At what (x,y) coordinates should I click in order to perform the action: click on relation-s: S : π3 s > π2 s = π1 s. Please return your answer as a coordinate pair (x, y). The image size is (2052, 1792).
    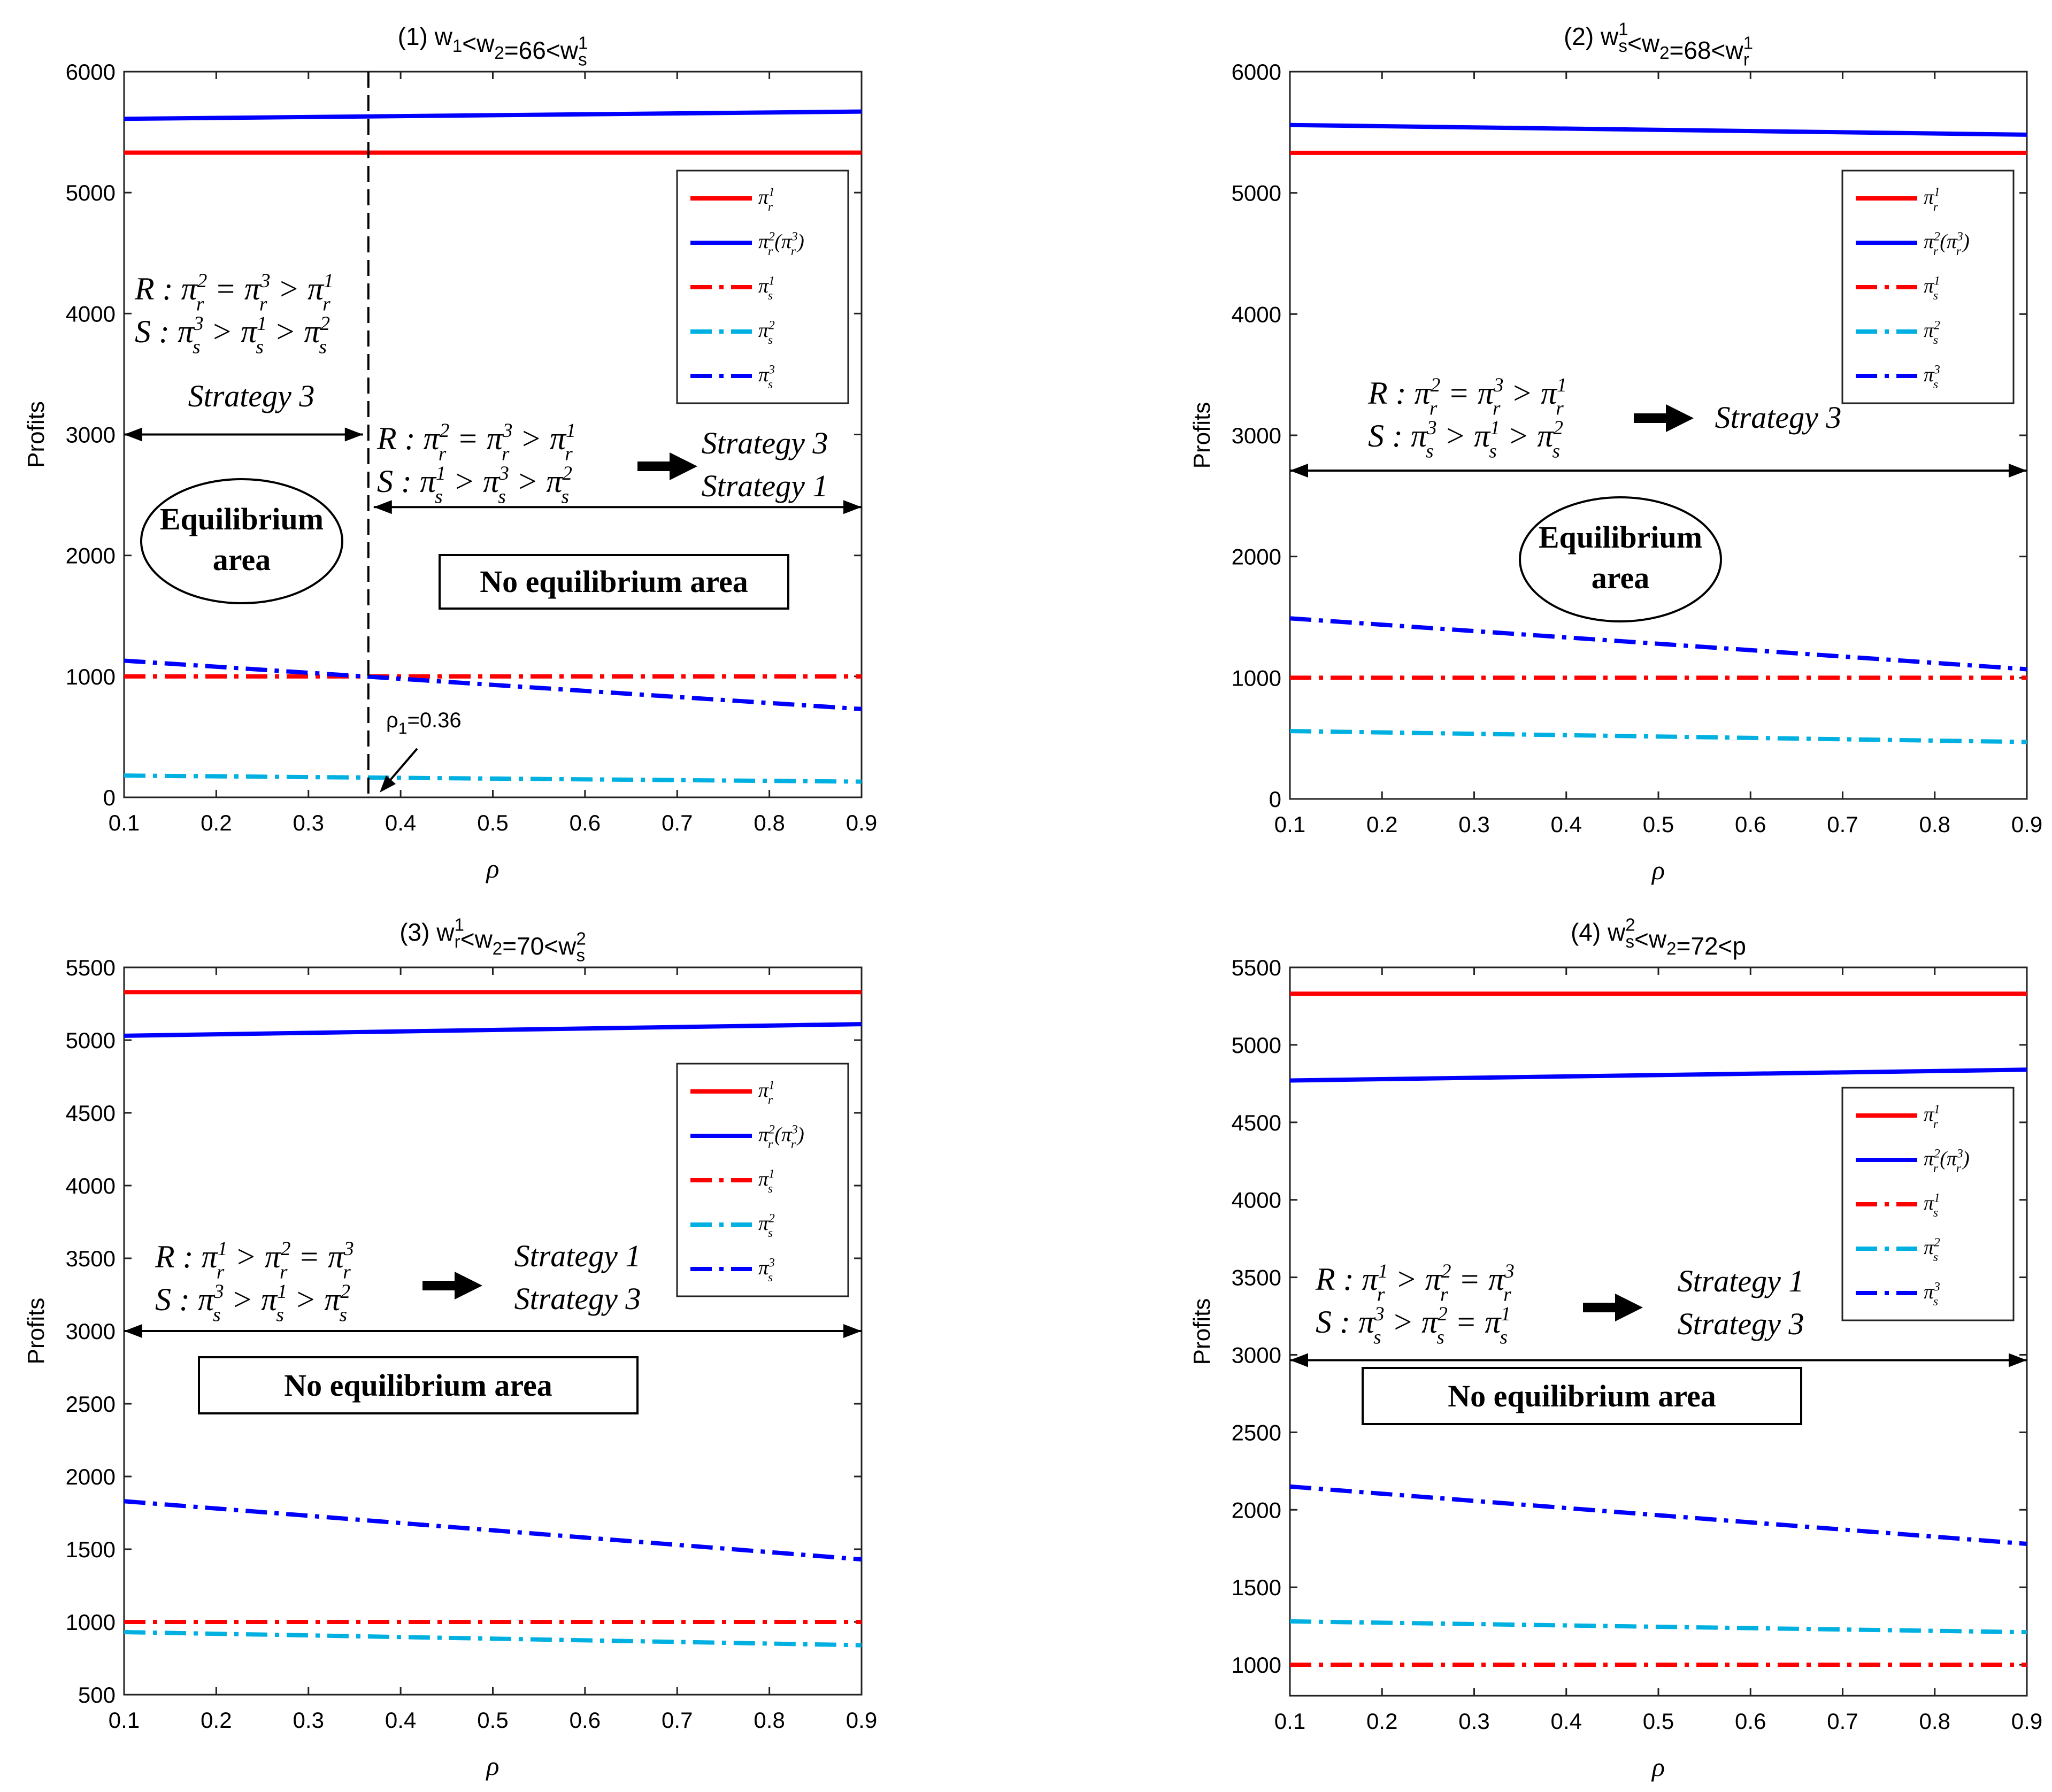
    Looking at the image, I should click on (1414, 1325).